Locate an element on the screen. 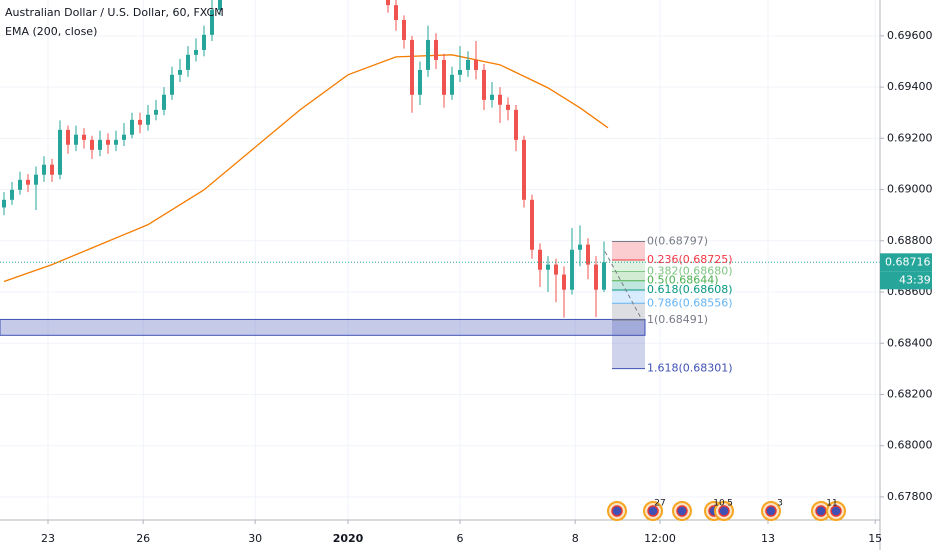 The image size is (932, 550). event-count: 5 is located at coordinates (730, 504).